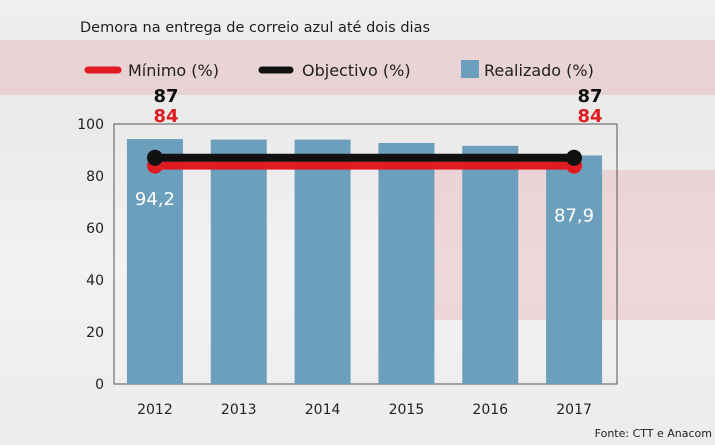 The width and height of the screenshot is (715, 445). I want to click on y-tick-label: 0, so click(99, 385).